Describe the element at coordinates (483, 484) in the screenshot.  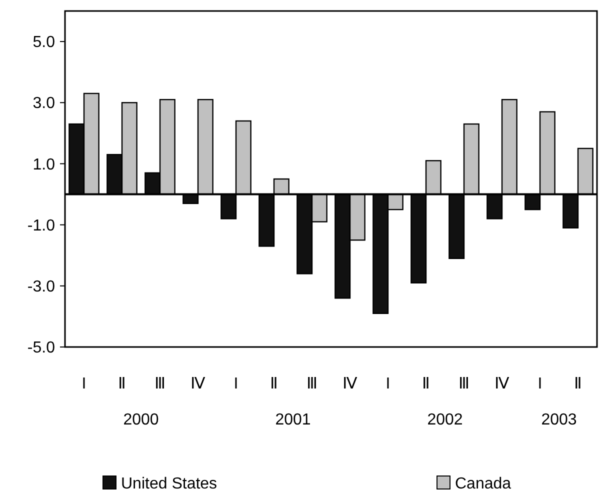
I see `legend-label: Canada` at that location.